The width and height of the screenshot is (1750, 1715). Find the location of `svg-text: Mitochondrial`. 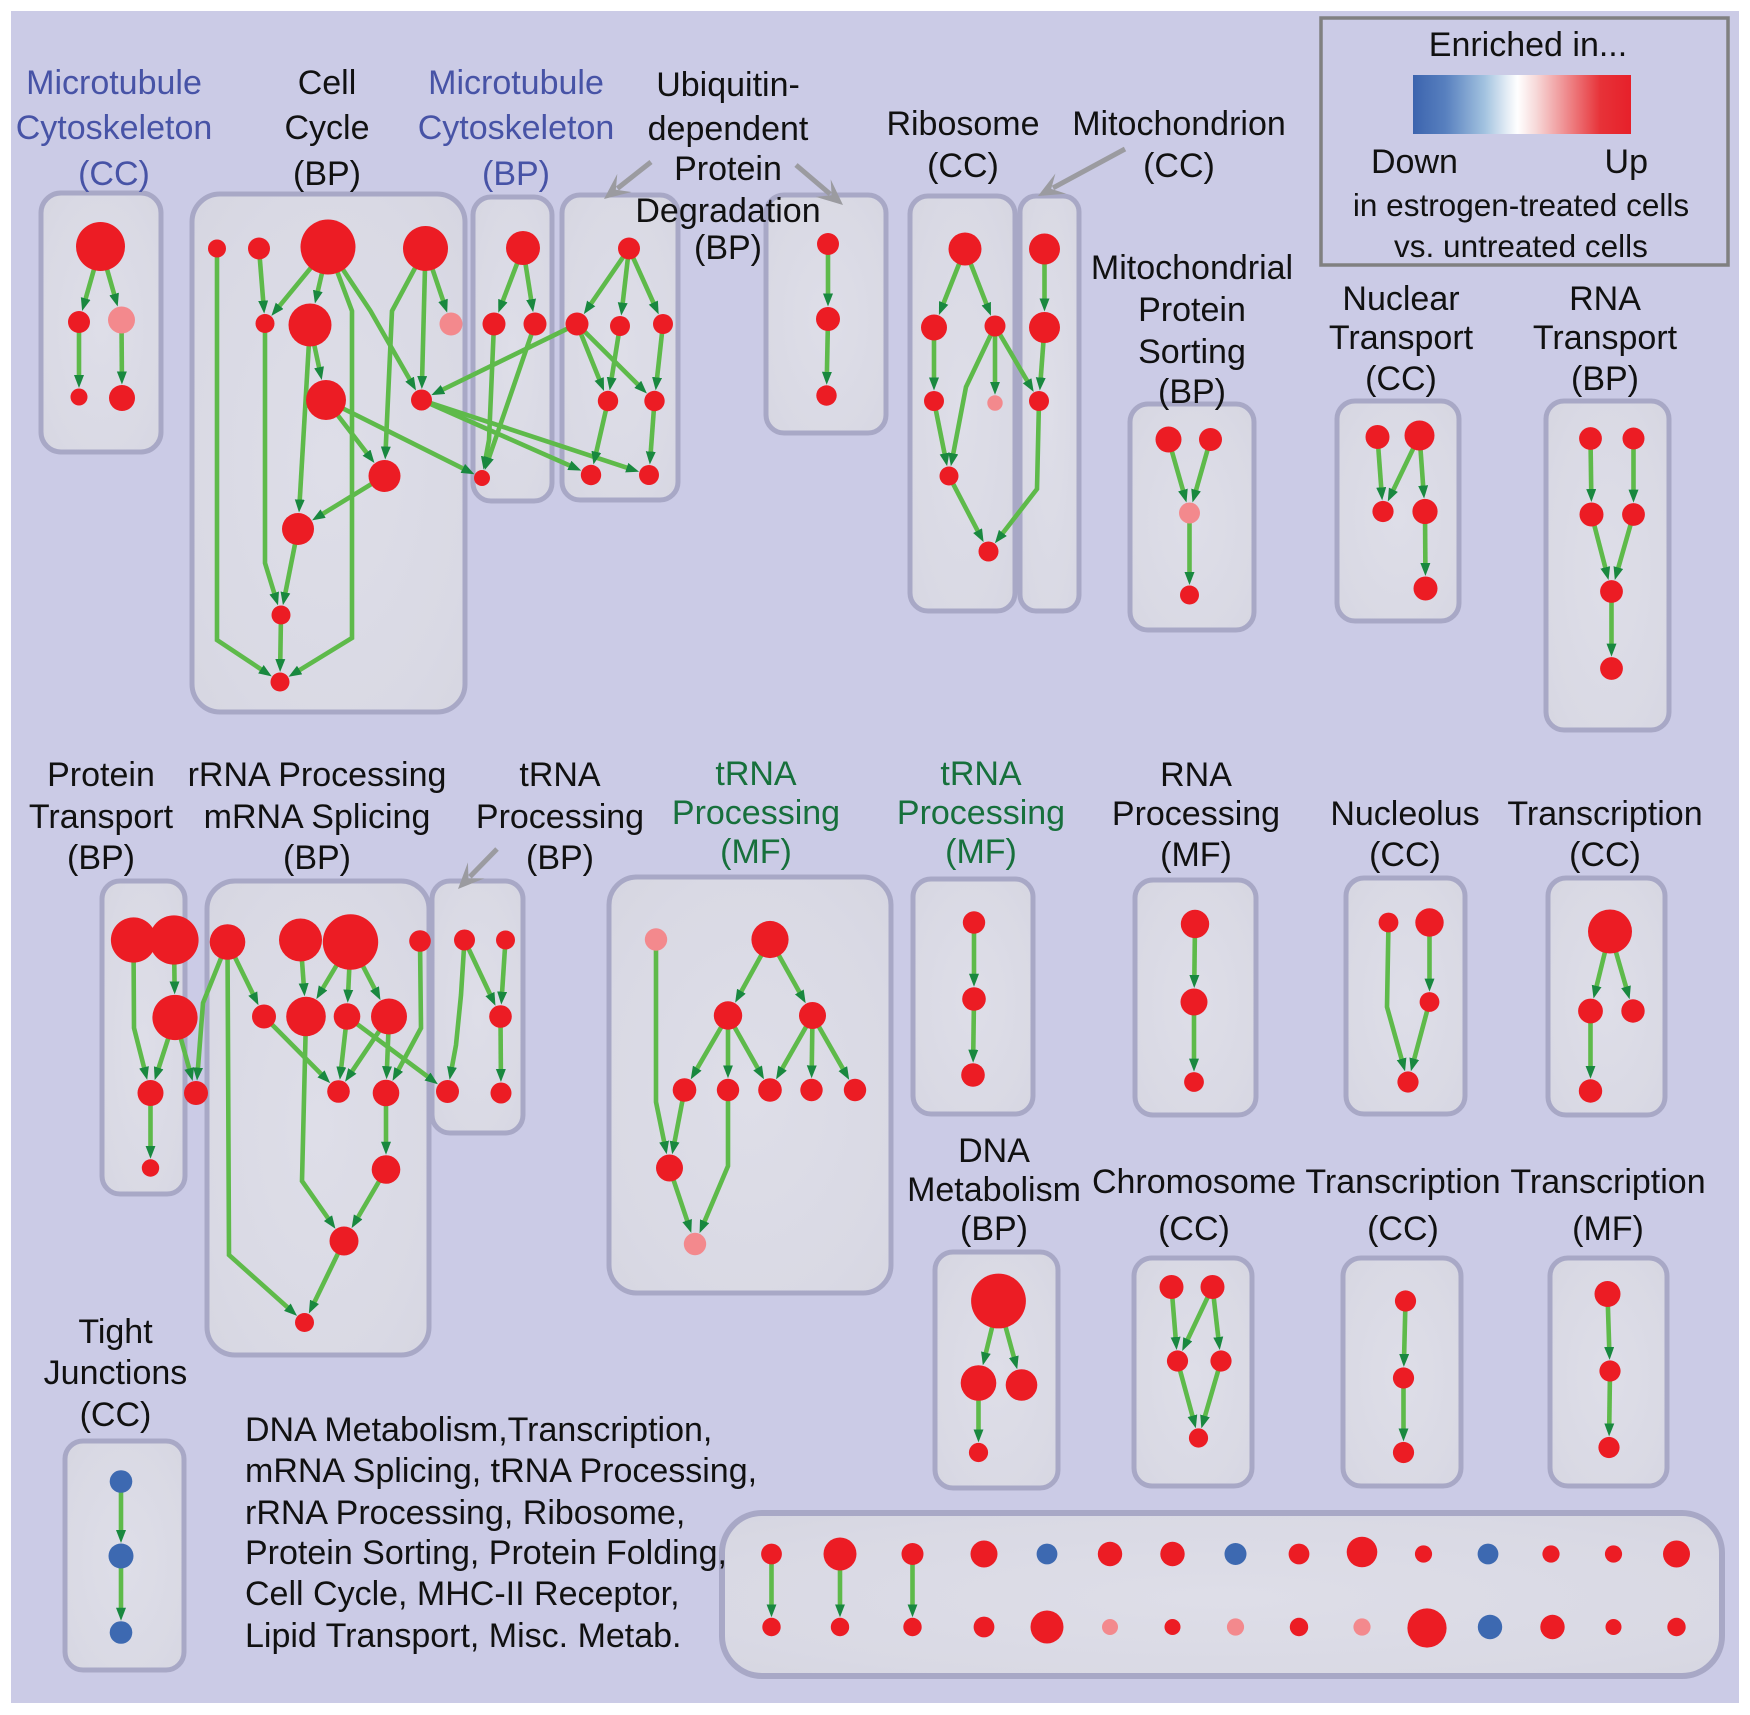

svg-text: Mitochondrial is located at coordinates (1192, 268).